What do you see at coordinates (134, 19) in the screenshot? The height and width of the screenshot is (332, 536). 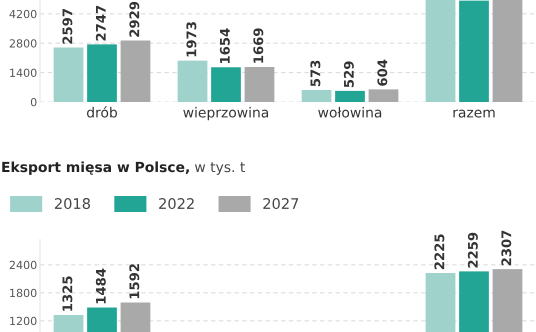 I see `data-label: 2929` at bounding box center [134, 19].